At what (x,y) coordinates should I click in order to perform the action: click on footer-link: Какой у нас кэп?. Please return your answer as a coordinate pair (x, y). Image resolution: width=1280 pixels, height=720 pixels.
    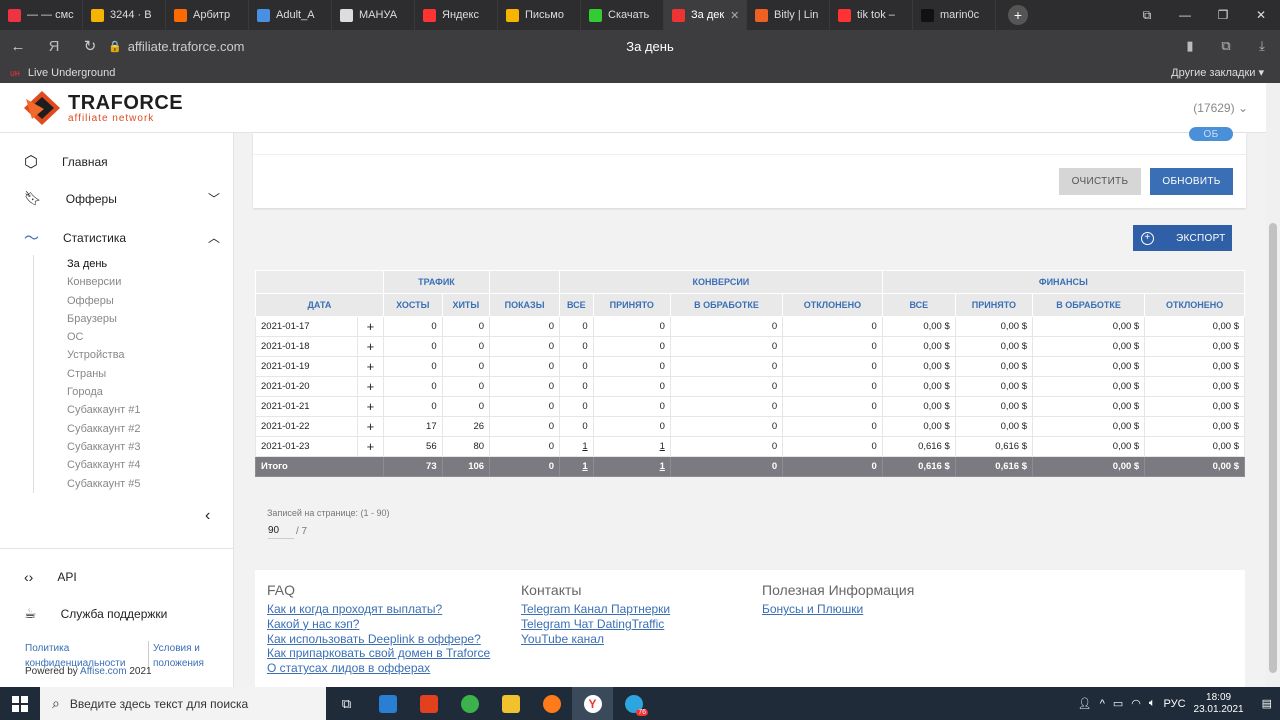
    Looking at the image, I should click on (313, 623).